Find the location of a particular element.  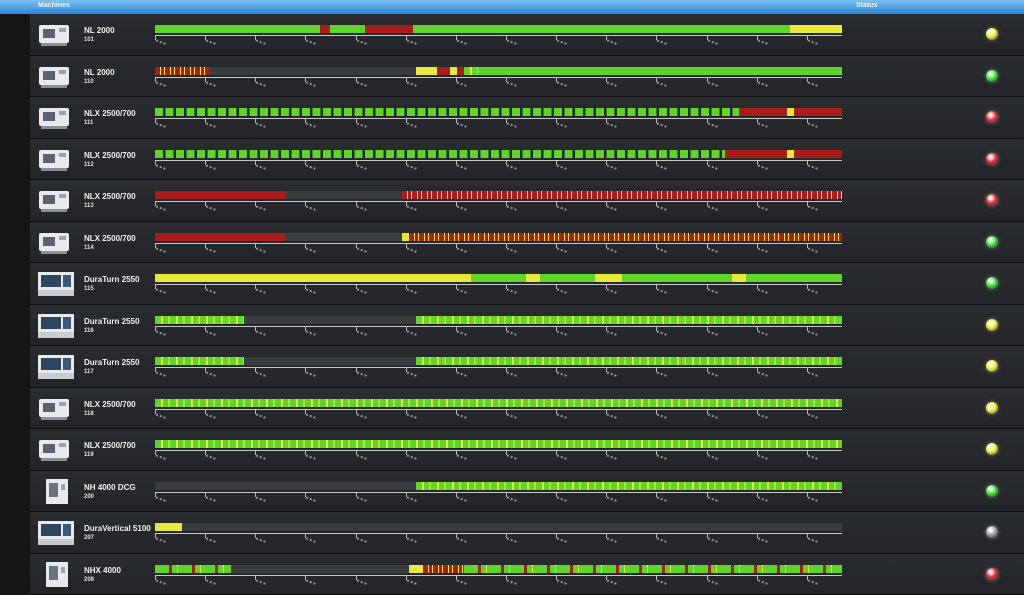

machine-row: NHX 4000 208 is located at coordinates (527, 574).